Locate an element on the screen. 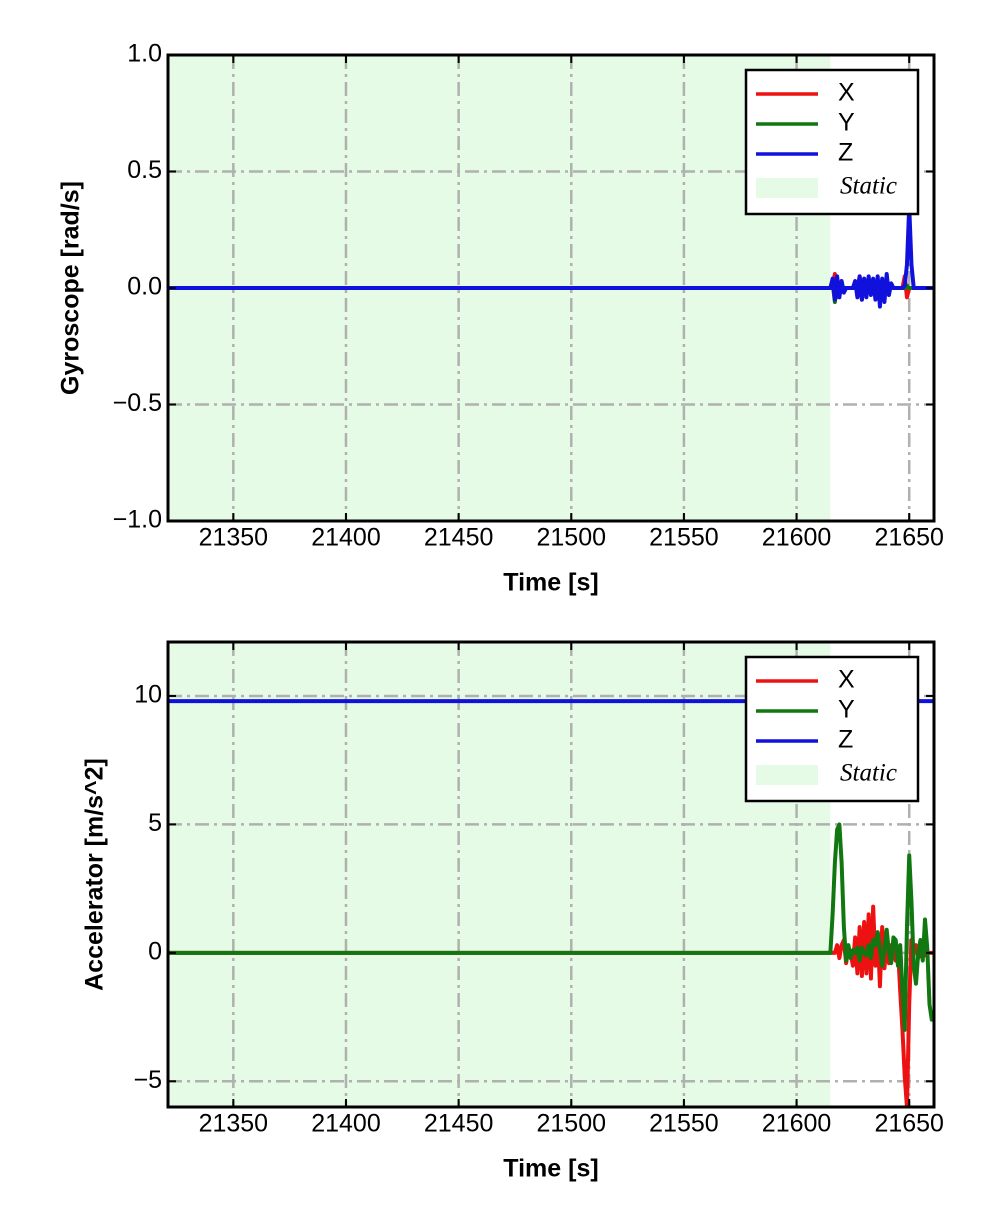 The width and height of the screenshot is (992, 1228). y-tick-label: 1.0 is located at coordinates (144, 54).